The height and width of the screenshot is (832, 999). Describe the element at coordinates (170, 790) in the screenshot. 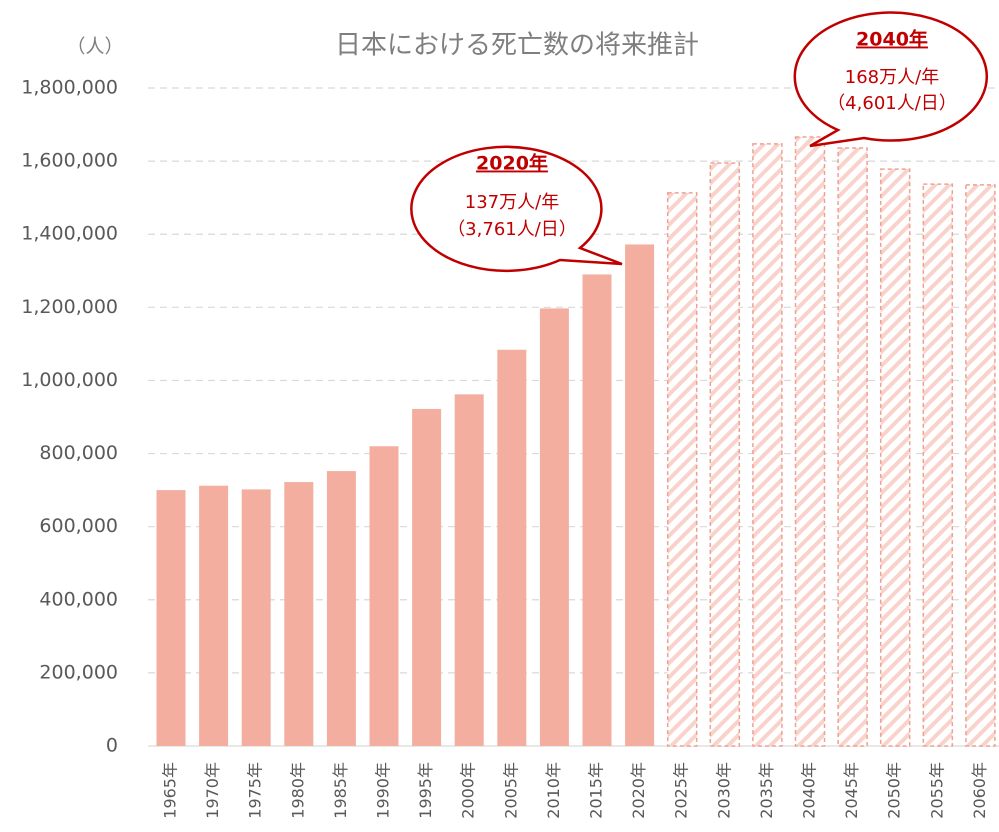

I see `x-tick-label: 1965年` at that location.